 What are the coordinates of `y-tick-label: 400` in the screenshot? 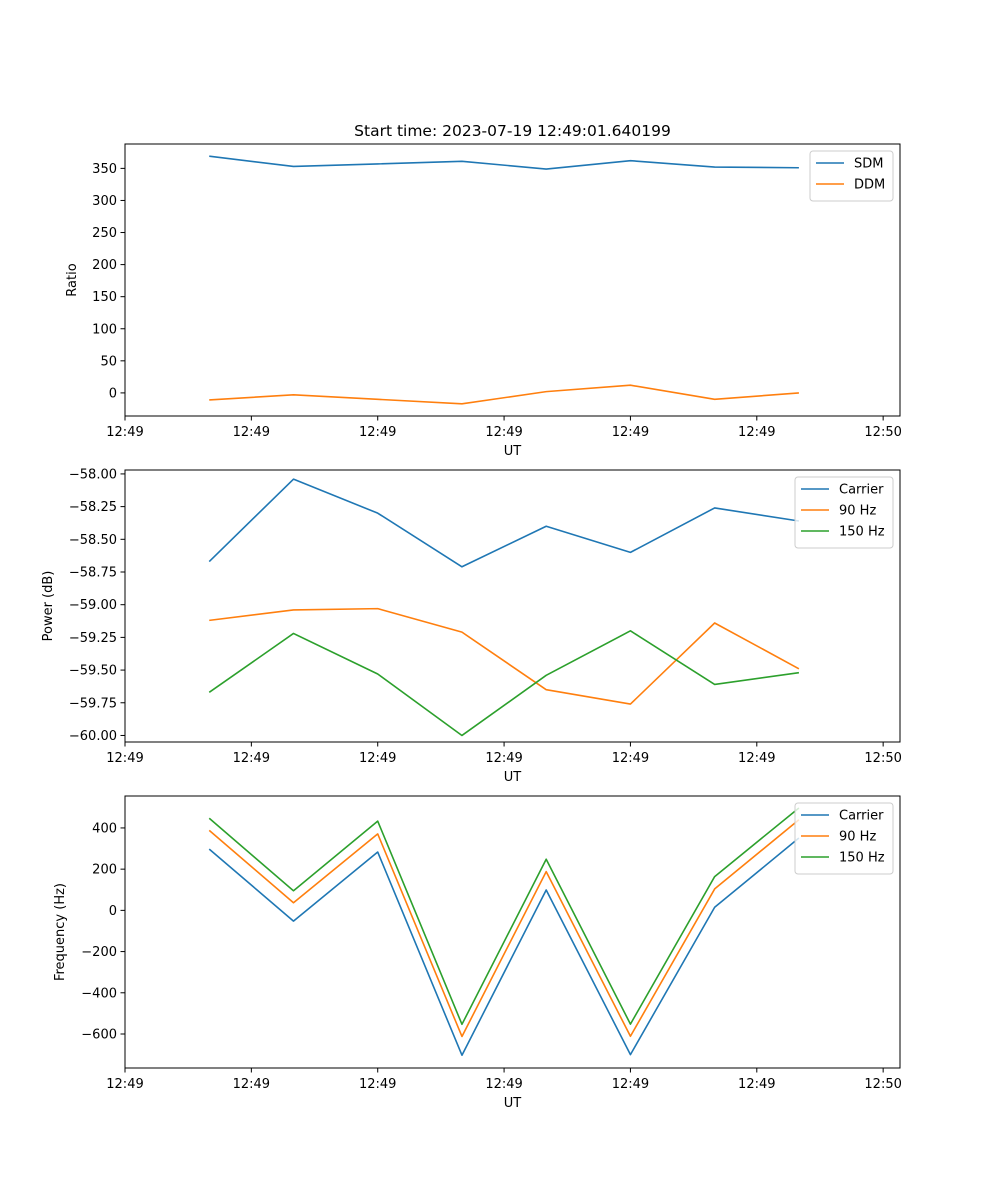 It's located at (104, 828).